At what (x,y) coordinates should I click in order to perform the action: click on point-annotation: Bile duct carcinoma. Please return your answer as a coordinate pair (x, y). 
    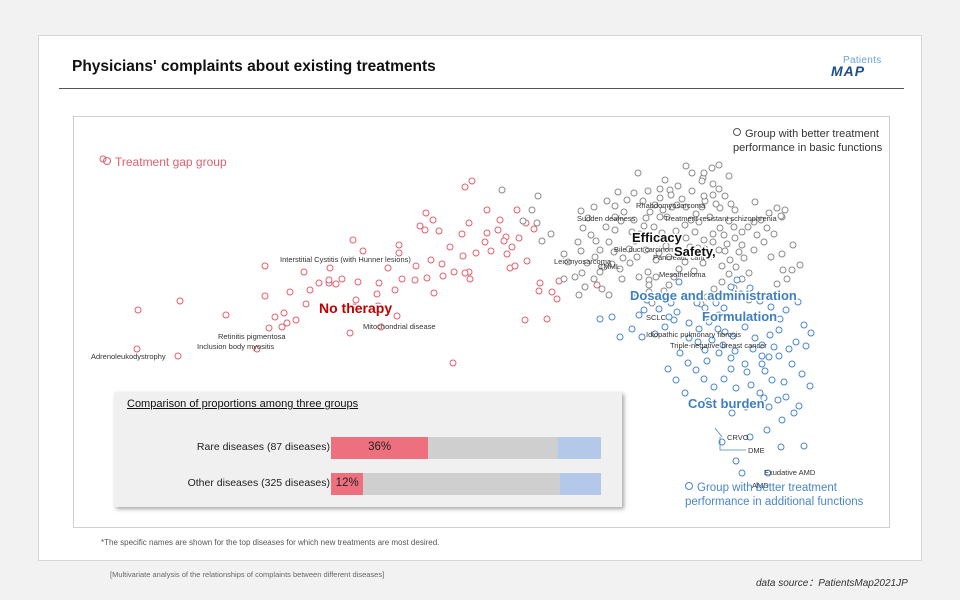
    Looking at the image, I should click on (647, 249).